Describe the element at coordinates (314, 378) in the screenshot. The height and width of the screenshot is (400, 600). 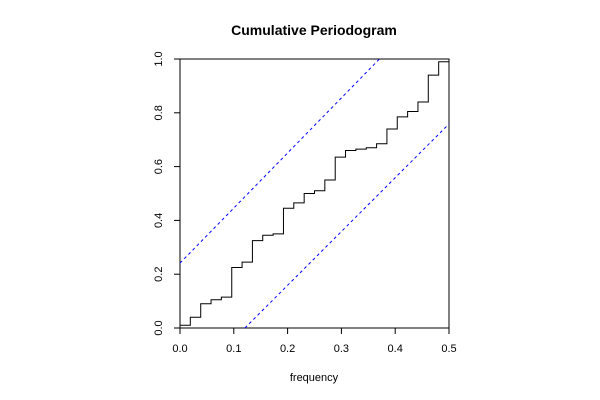
I see `x-axis-label: frequency` at that location.